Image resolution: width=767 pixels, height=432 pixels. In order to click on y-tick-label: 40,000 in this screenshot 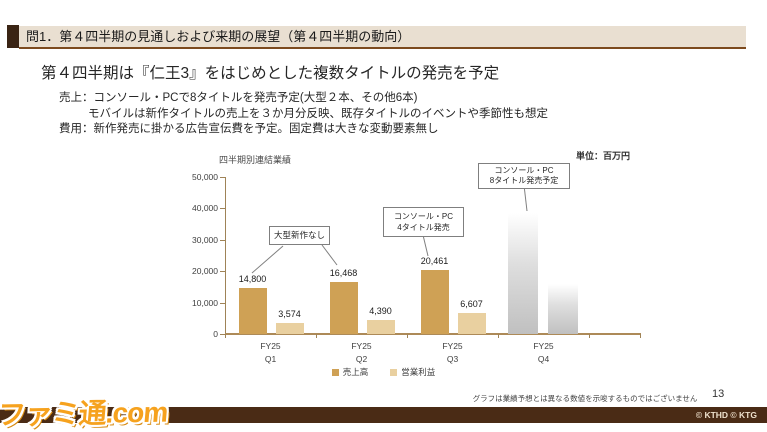, I will do `click(205, 208)`.